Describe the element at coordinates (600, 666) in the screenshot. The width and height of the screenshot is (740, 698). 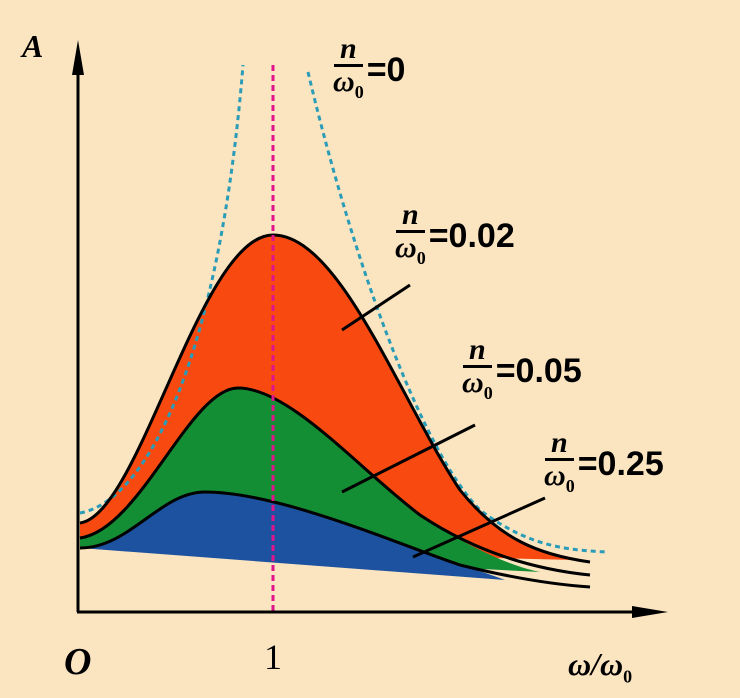
I see `x-axis-label: ω/ω0` at that location.